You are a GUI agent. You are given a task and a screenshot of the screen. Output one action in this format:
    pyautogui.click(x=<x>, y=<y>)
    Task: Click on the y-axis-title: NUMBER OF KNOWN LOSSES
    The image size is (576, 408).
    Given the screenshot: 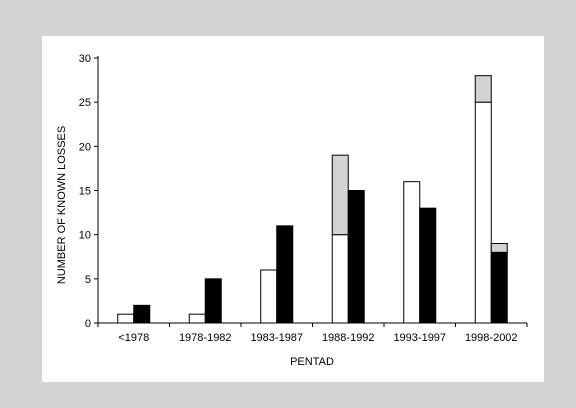 What is the action you would take?
    pyautogui.click(x=62, y=205)
    